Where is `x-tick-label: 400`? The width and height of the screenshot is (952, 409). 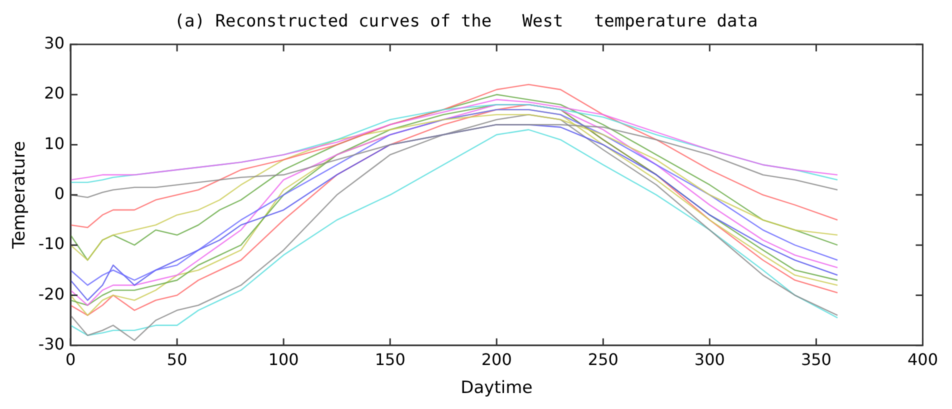 x-tick-label: 400 is located at coordinates (922, 360).